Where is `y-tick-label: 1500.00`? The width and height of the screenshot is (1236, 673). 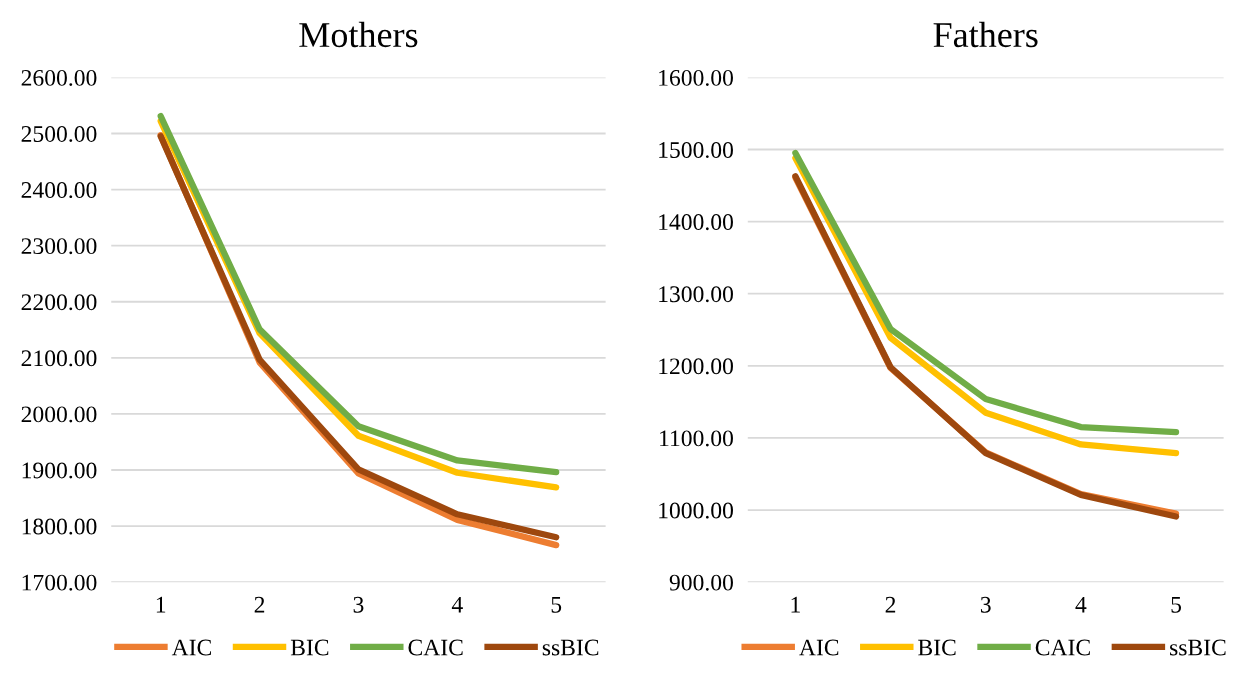 y-tick-label: 1500.00 is located at coordinates (696, 150).